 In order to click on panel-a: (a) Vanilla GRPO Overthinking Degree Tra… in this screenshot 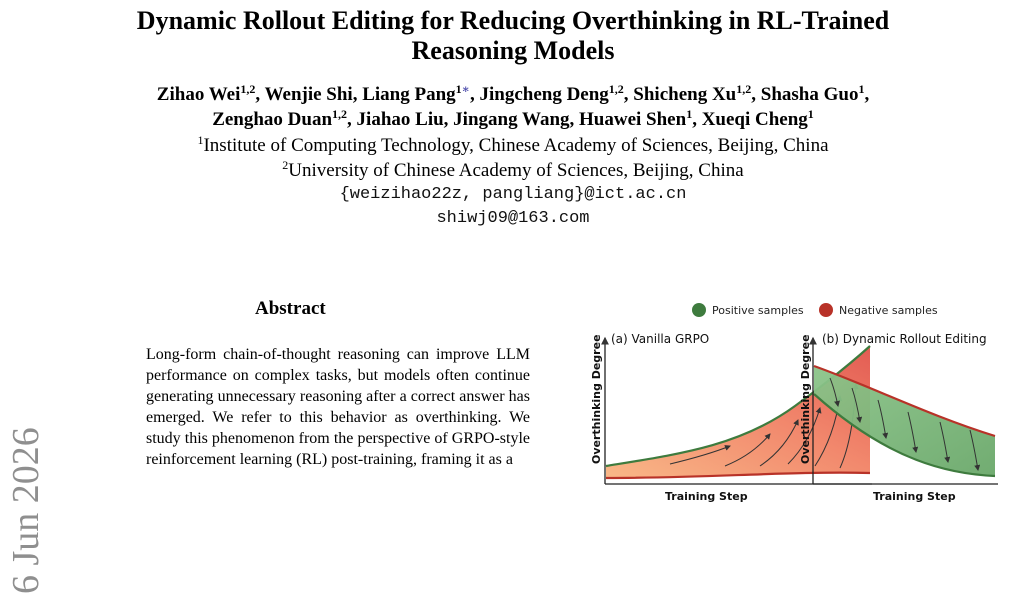, I will do `click(731, 417)`.